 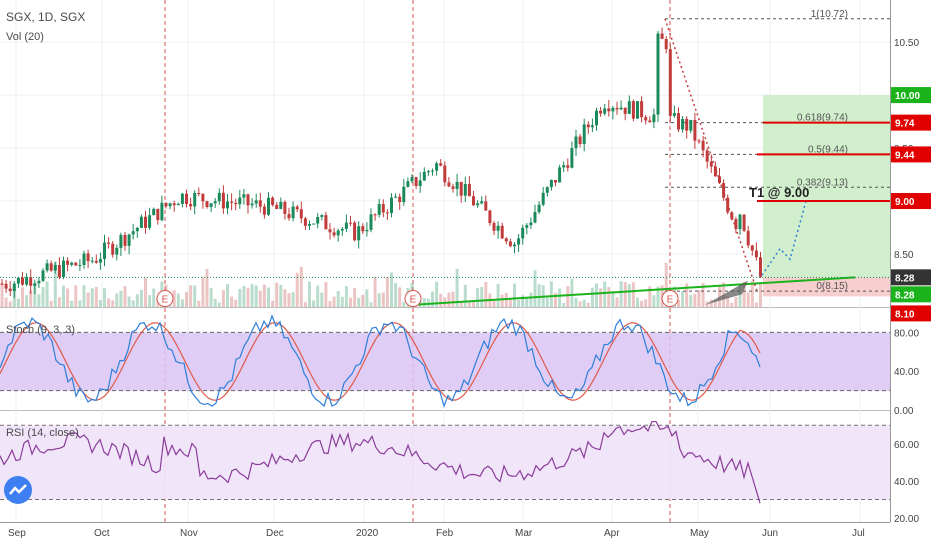 What do you see at coordinates (445, 533) in the screenshot?
I see `time-axis-tick: Feb` at bounding box center [445, 533].